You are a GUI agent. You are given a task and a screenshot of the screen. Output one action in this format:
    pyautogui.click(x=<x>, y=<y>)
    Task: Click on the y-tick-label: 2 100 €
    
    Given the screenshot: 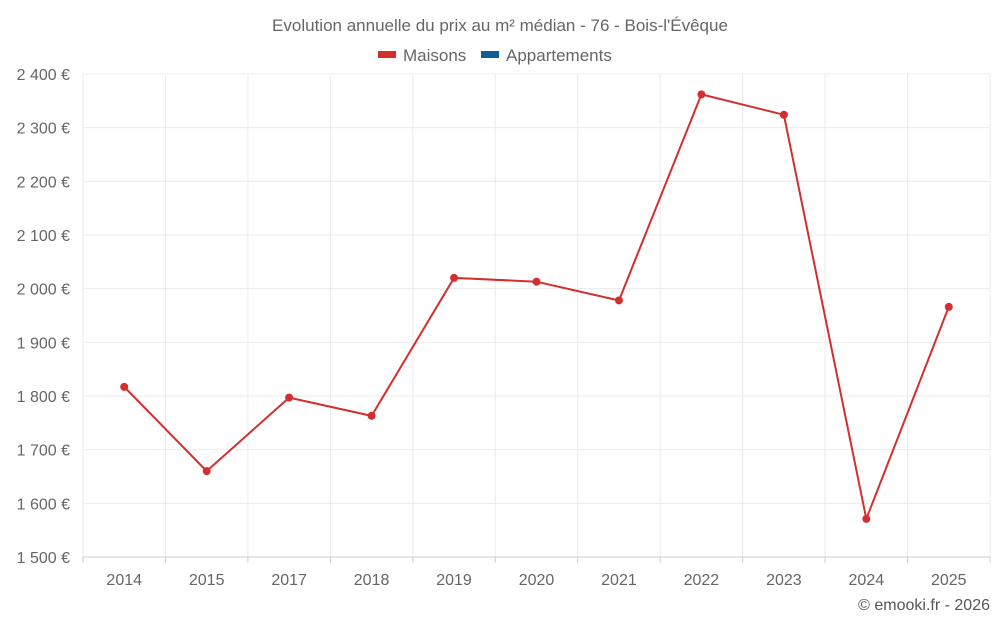 What is the action you would take?
    pyautogui.click(x=43, y=236)
    